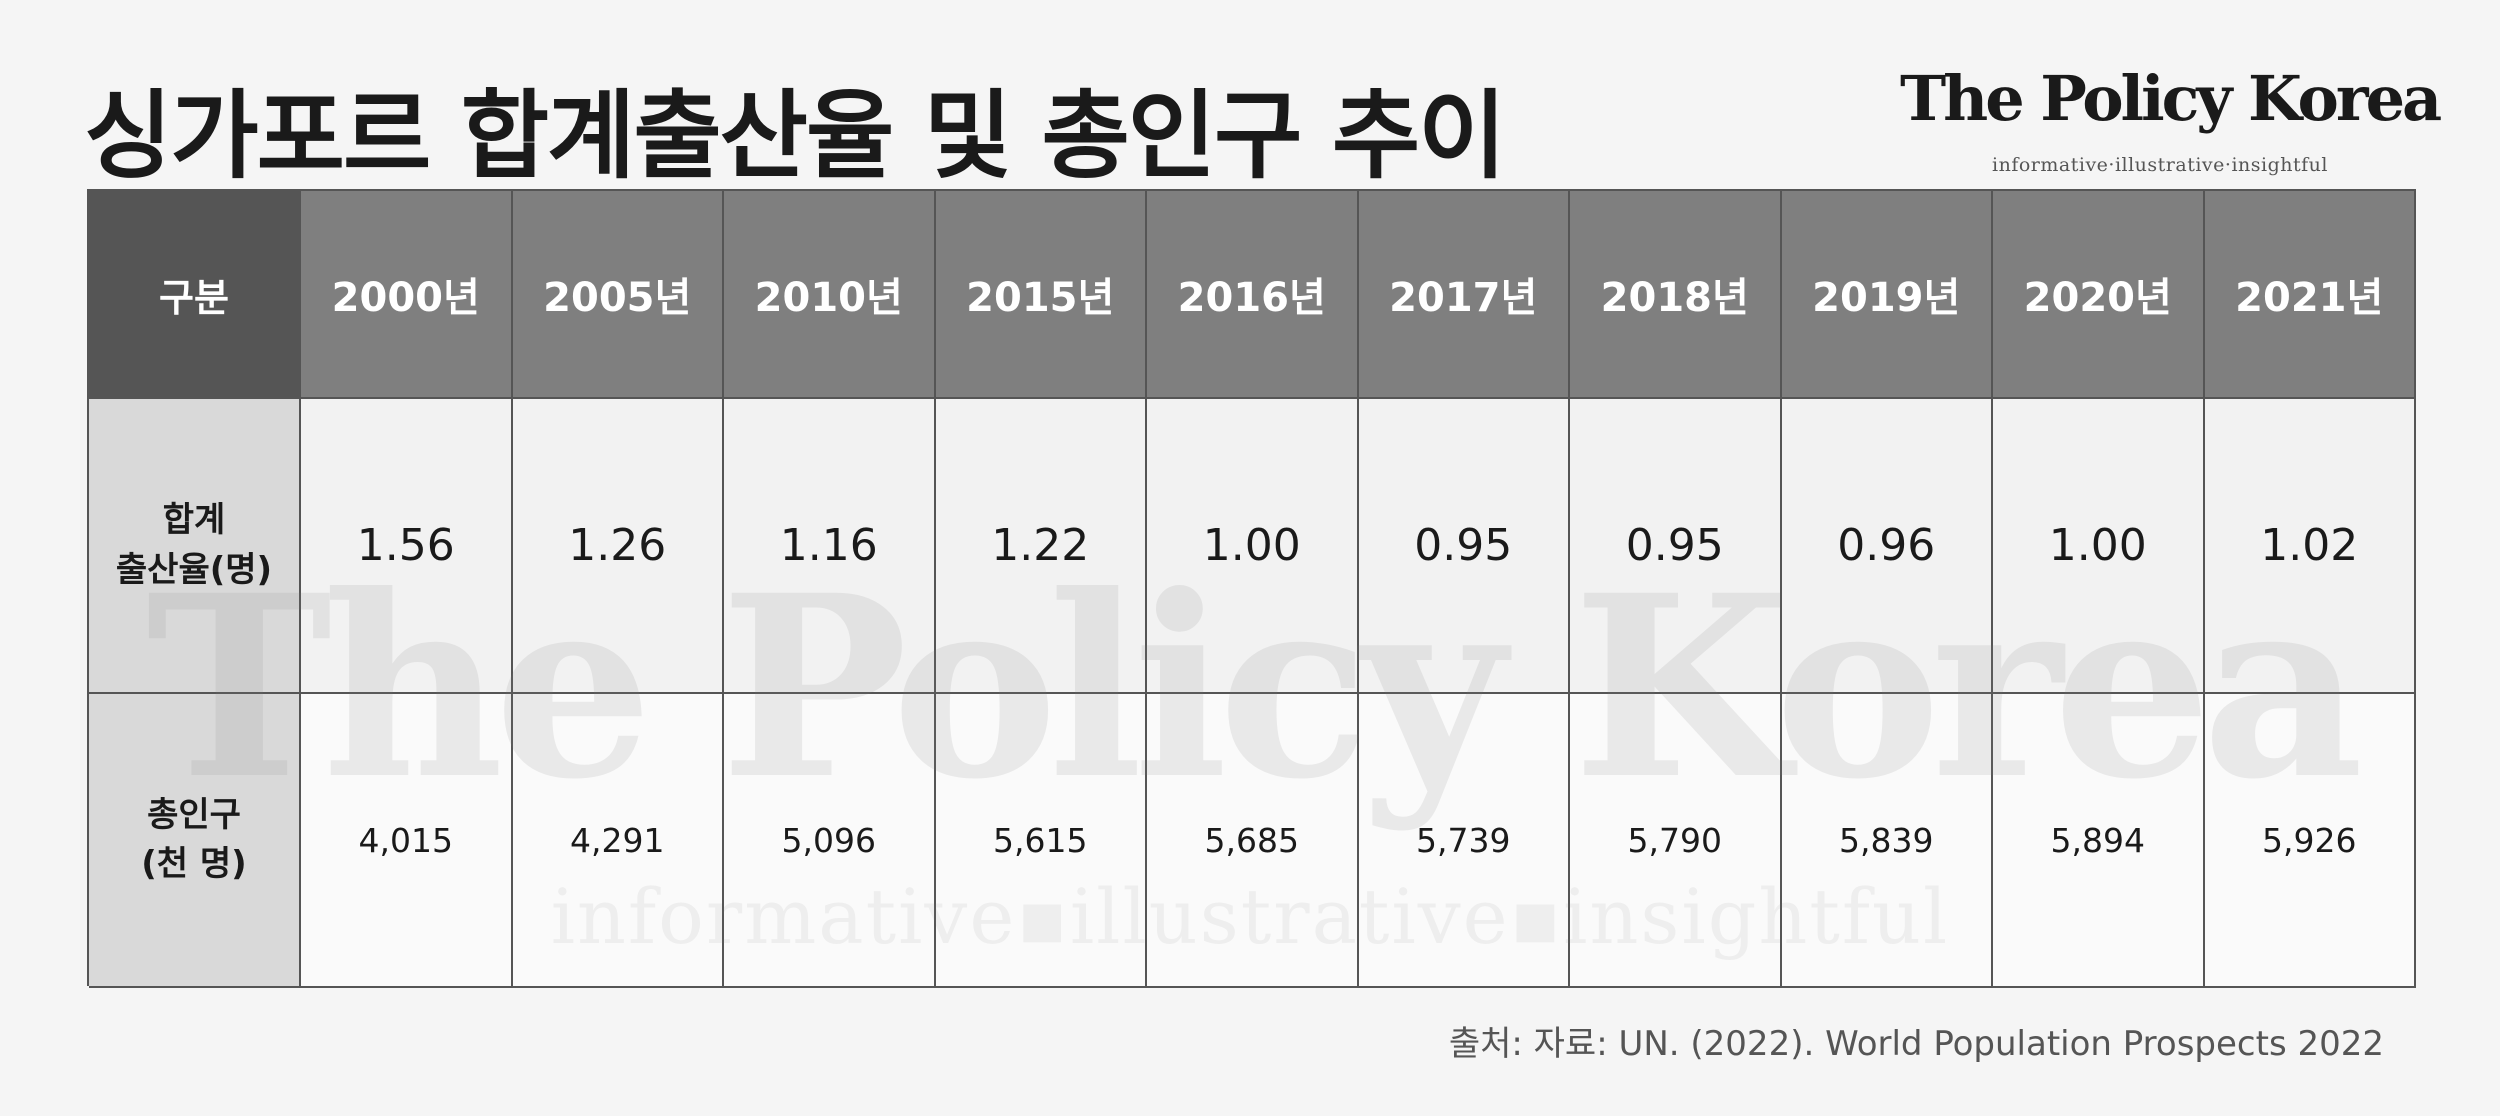 Image resolution: width=2500 pixels, height=1116 pixels. What do you see at coordinates (2310, 546) in the screenshot?
I see `fertility-value-cell: 1.02` at bounding box center [2310, 546].